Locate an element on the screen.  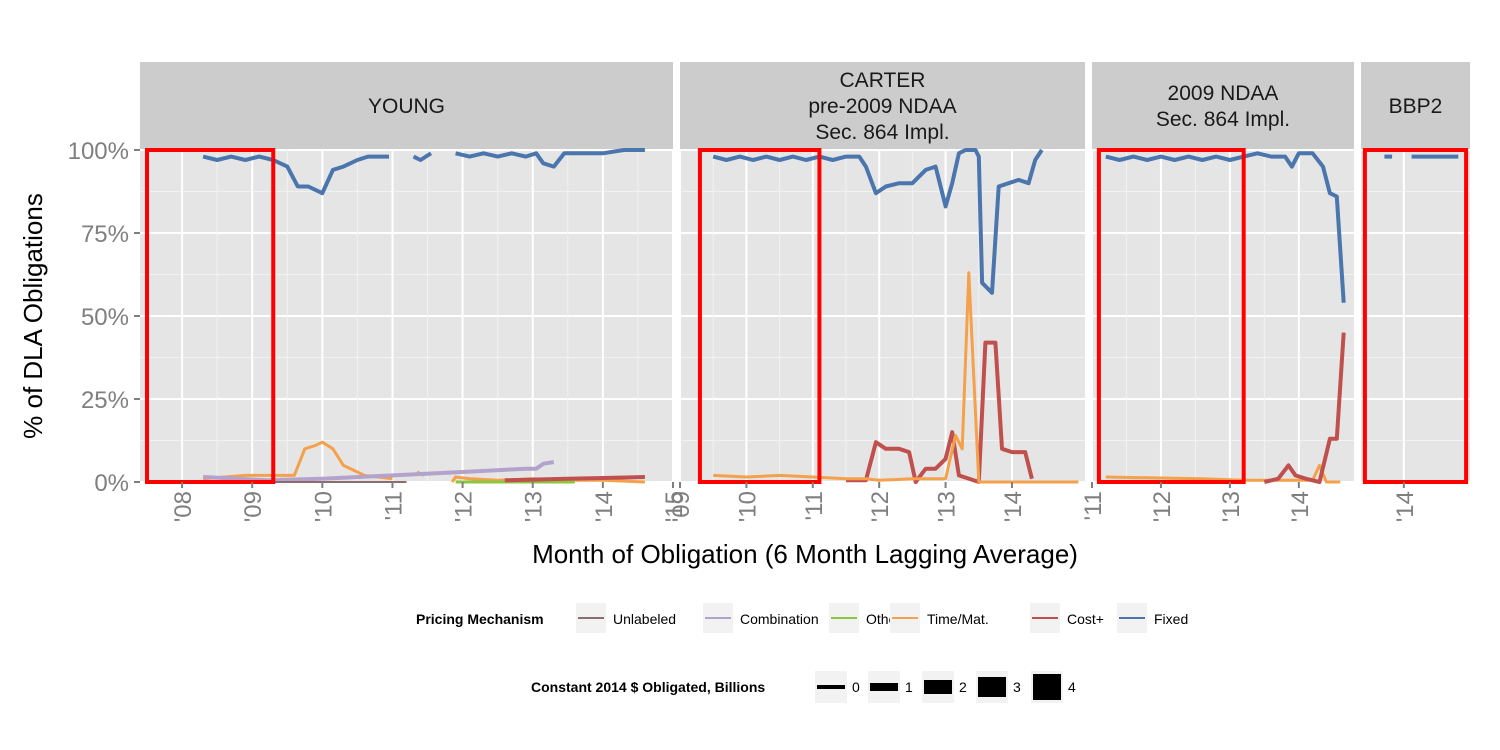
legend-size-label: 3 is located at coordinates (1017, 687).